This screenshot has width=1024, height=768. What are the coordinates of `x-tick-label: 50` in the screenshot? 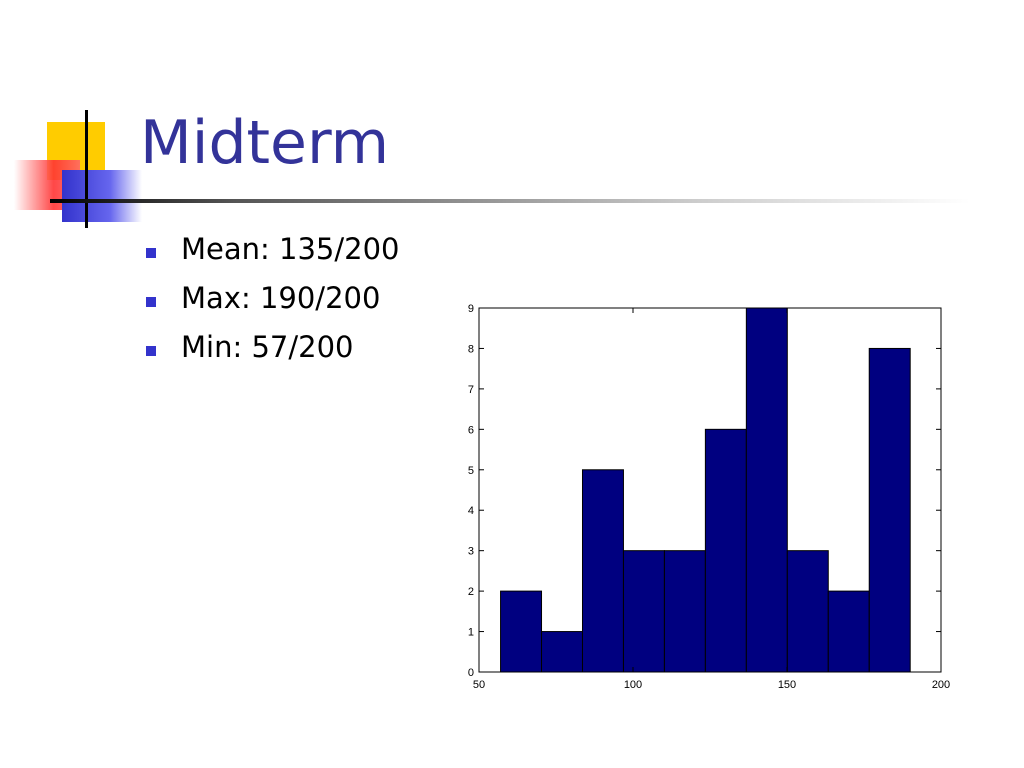 It's located at (479, 685).